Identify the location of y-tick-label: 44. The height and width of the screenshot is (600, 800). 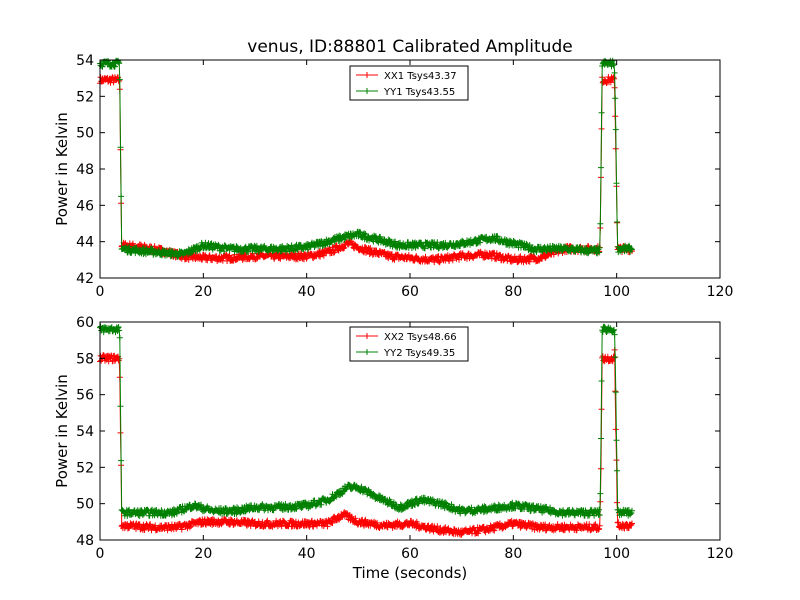
(85, 243).